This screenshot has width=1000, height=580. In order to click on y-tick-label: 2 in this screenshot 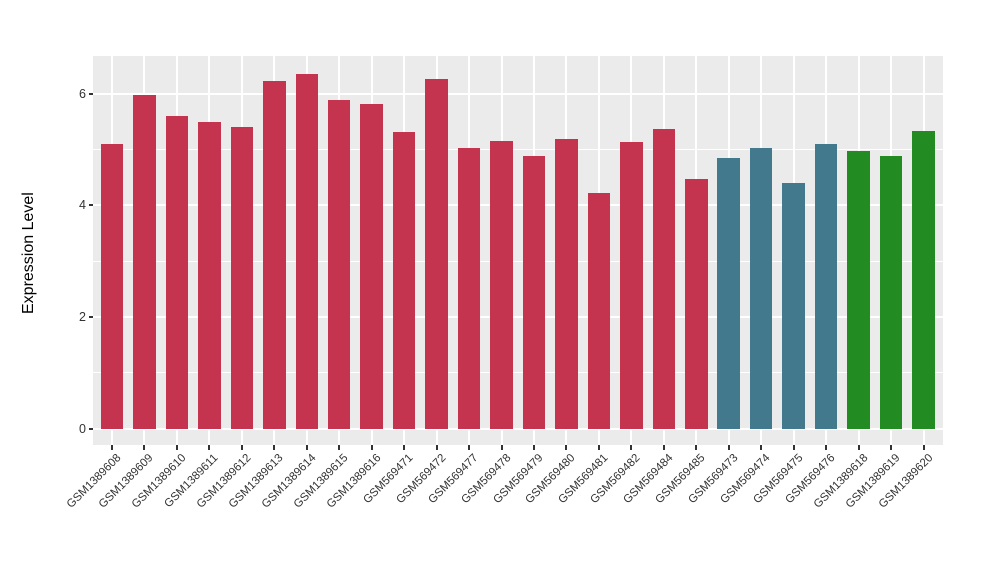, I will do `click(82, 317)`.